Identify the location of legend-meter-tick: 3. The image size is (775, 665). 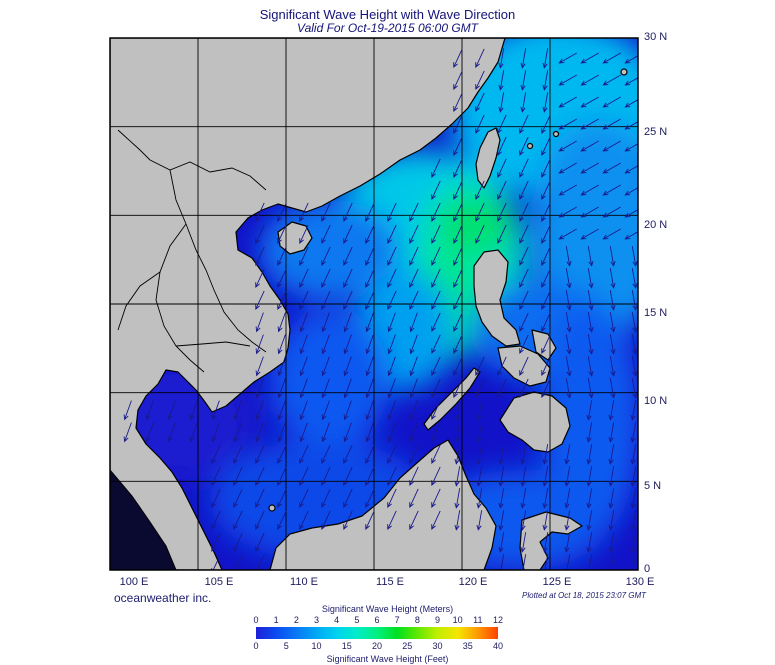
(316, 620).